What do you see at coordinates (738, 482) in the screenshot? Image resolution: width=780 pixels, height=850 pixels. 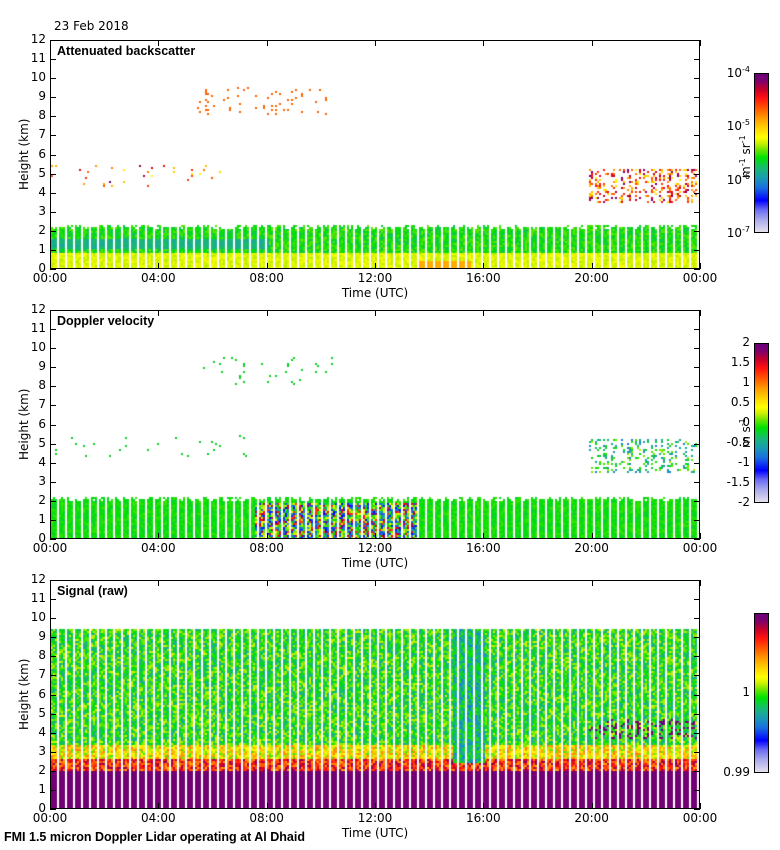 I see `colorbar-tick-label: -1.5` at bounding box center [738, 482].